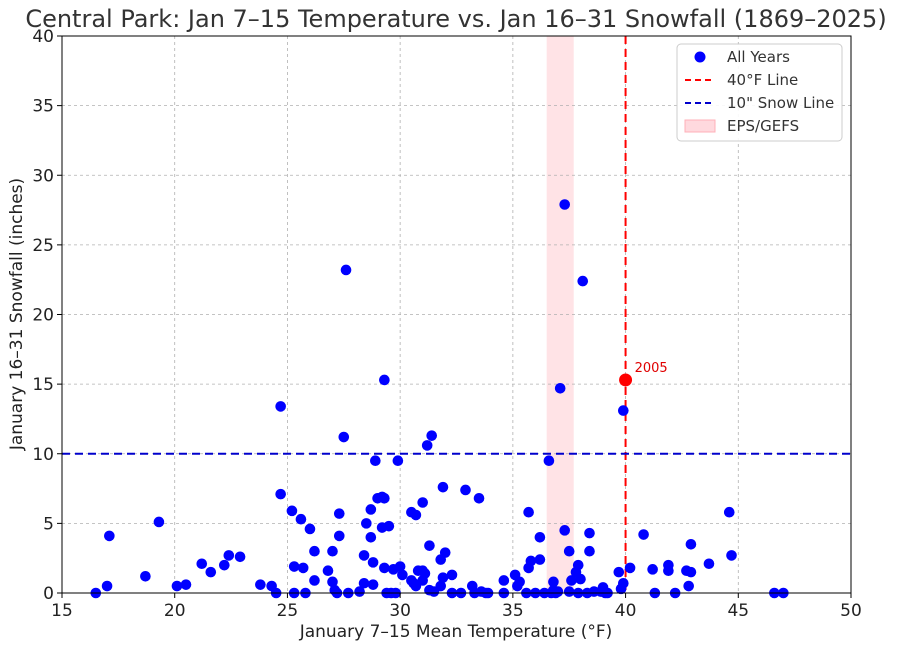 The height and width of the screenshot is (648, 903). I want to click on x-tick-label: 45, so click(738, 611).